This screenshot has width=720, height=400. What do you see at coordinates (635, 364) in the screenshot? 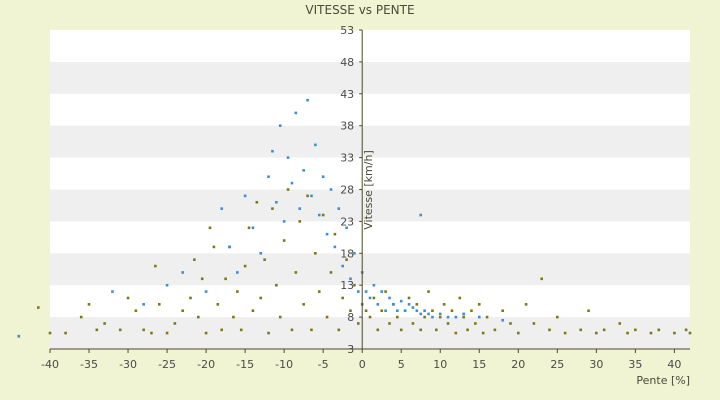
I see `x-tick-label: 35` at bounding box center [635, 364].